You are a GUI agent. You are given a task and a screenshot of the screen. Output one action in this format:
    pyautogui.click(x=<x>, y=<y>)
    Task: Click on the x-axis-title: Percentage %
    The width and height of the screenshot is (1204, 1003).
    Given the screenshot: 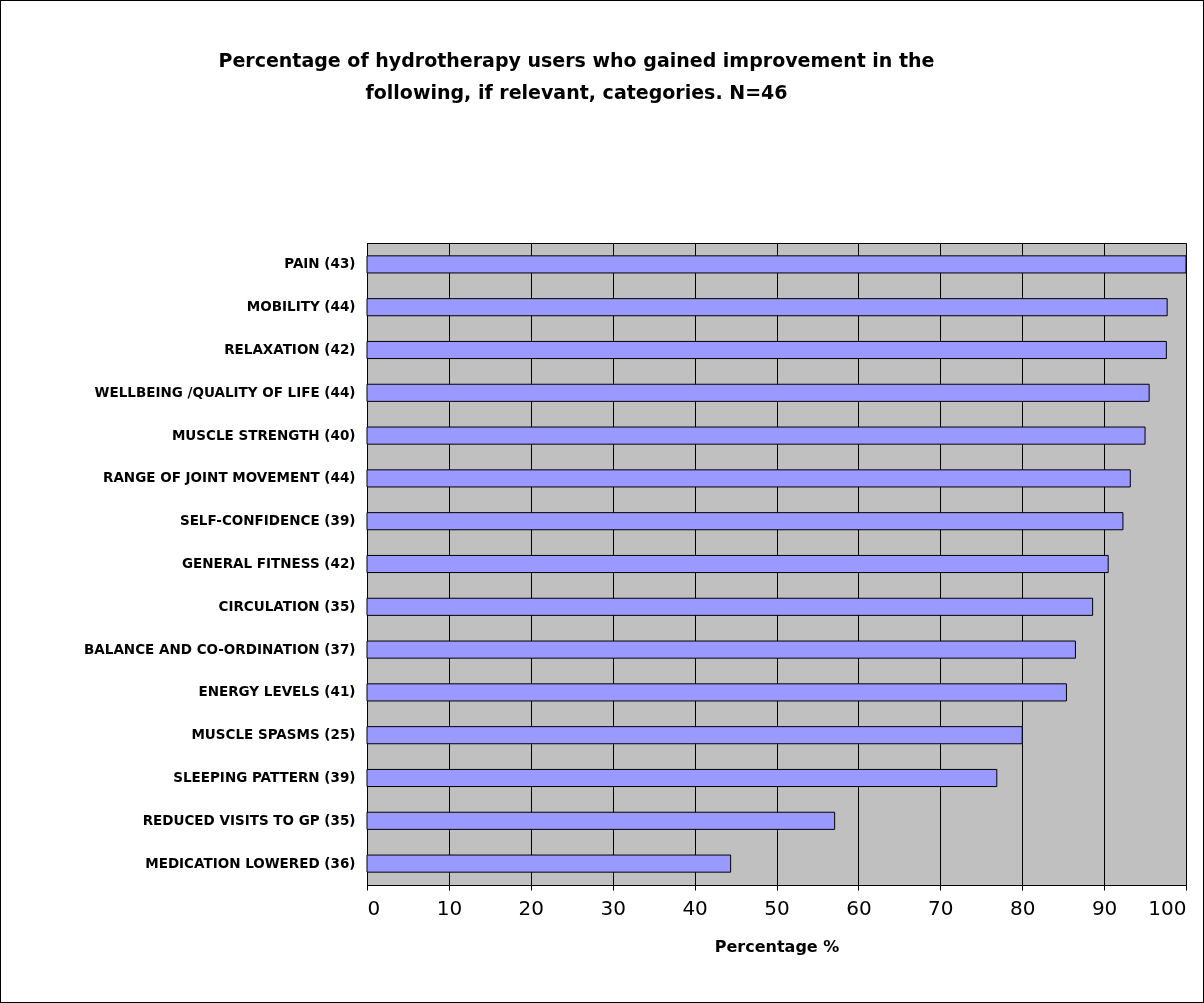 What is the action you would take?
    pyautogui.click(x=777, y=946)
    